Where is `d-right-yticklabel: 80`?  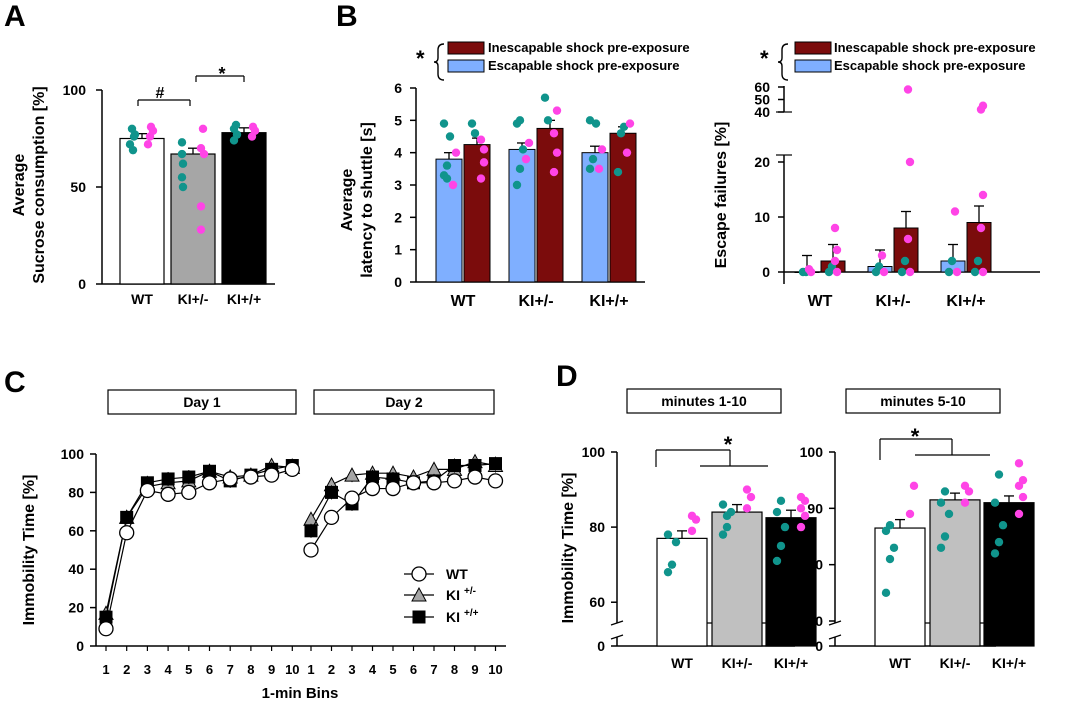
d-right-yticklabel: 80 is located at coordinates (815, 565).